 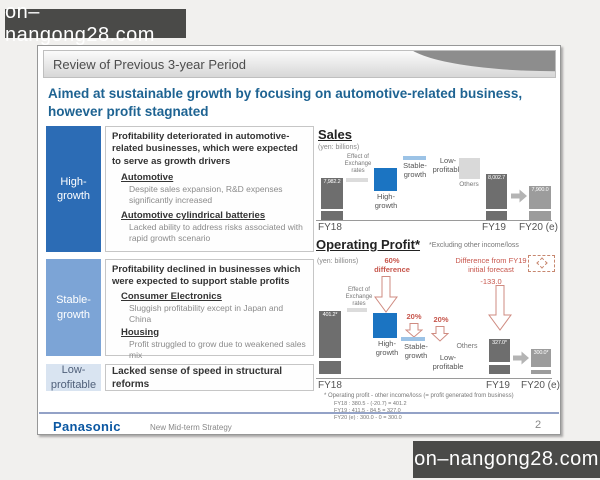 I want to click on op-diff-forecast-value: -133.0, so click(x=491, y=281).